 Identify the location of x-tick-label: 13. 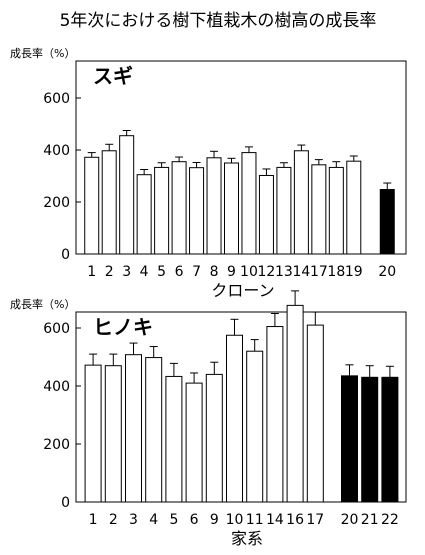
(284, 272).